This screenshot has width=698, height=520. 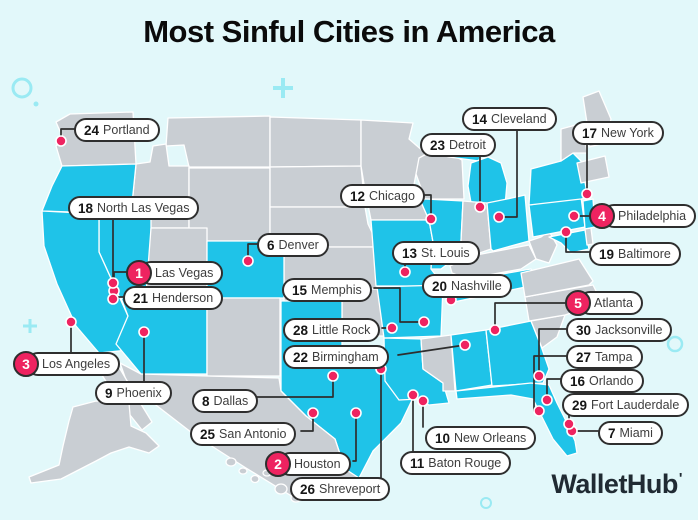 What do you see at coordinates (26, 364) in the screenshot?
I see `rank-badge: 3` at bounding box center [26, 364].